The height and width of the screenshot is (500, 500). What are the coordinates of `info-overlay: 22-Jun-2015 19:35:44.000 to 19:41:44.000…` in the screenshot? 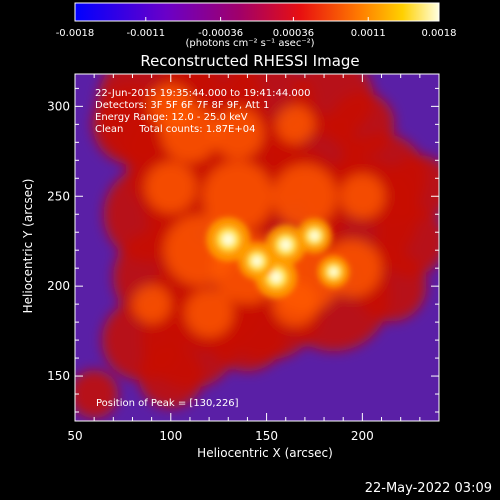 It's located at (203, 112).